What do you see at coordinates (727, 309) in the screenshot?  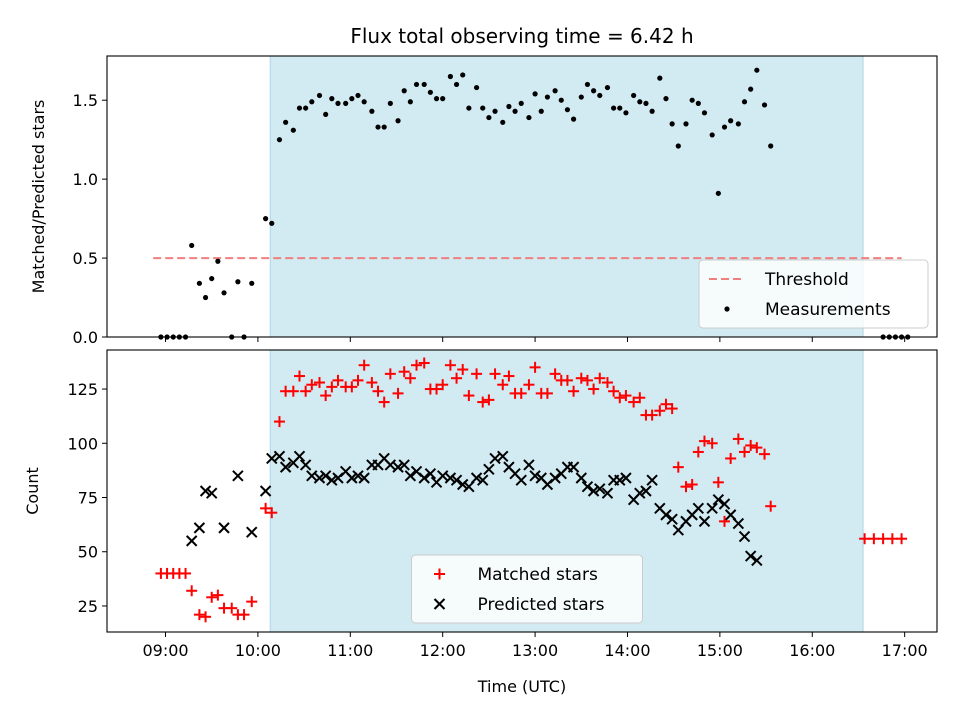 I see `legend-marker-key` at bounding box center [727, 309].